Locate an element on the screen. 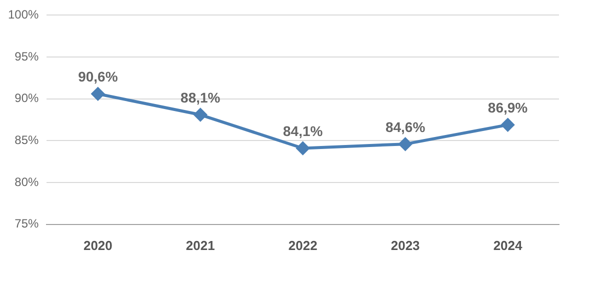 The image size is (599, 282). y-tick-label: 100% is located at coordinates (24, 15).